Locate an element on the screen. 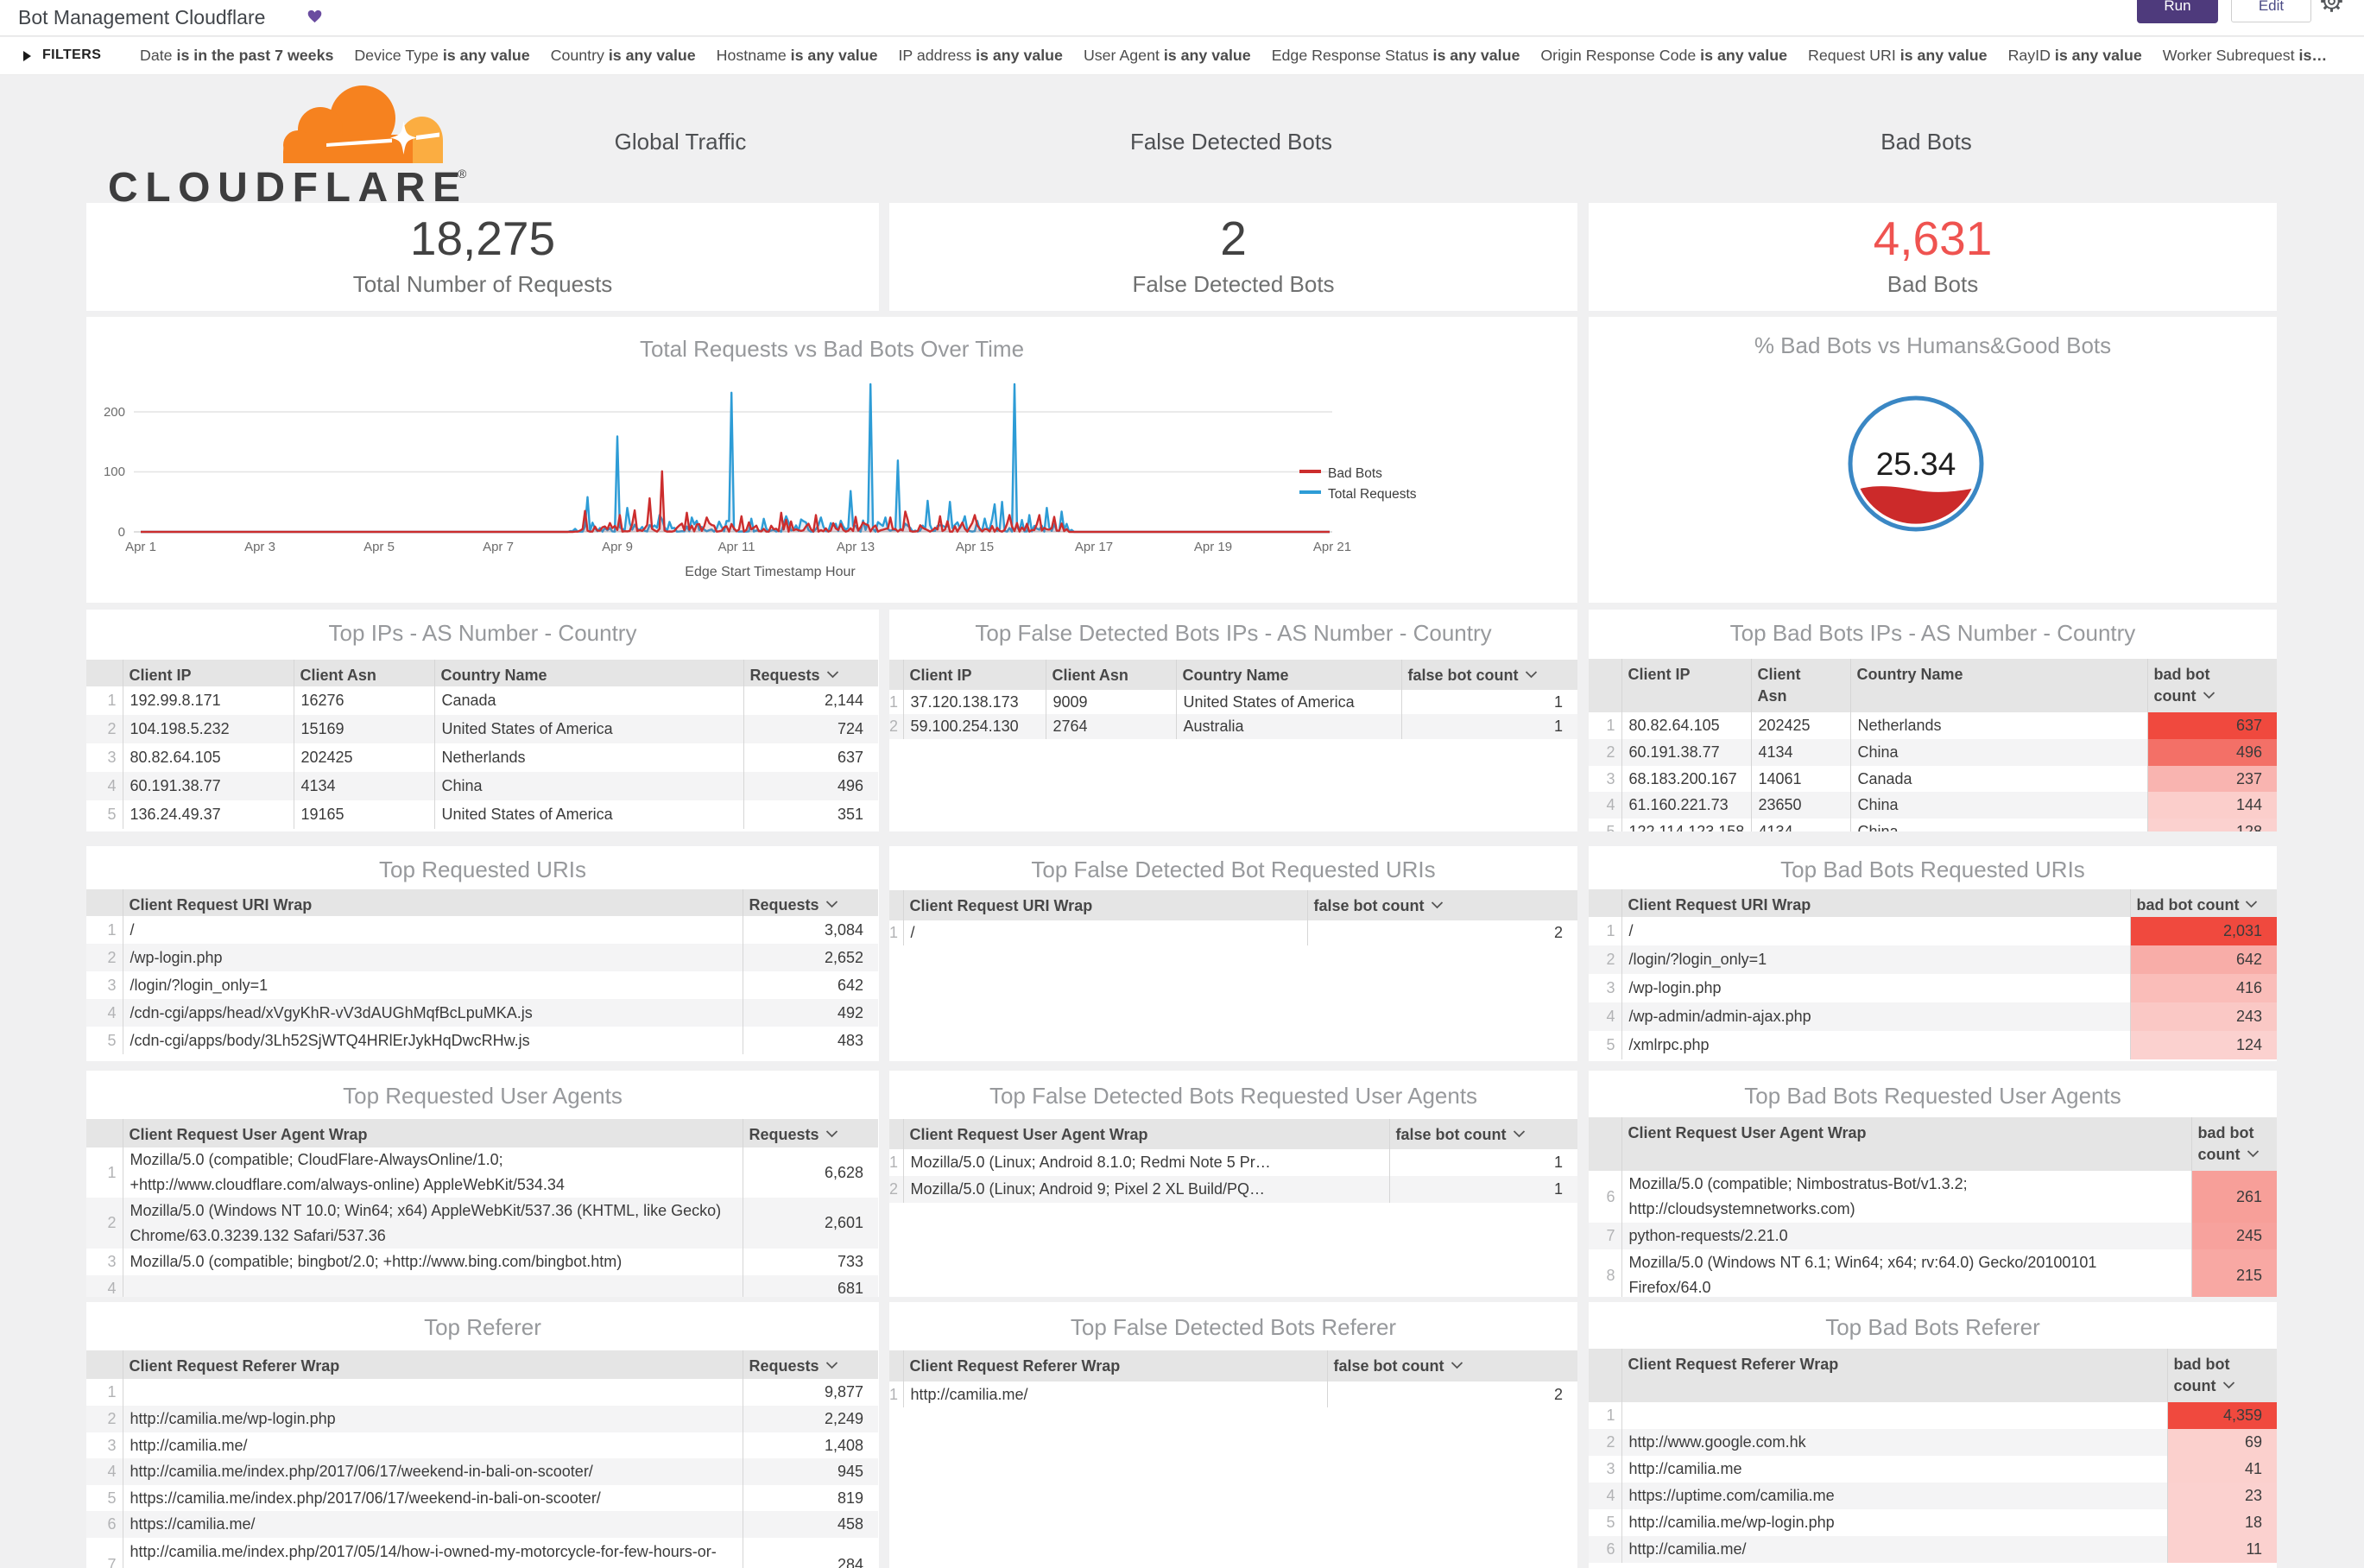 The height and width of the screenshot is (1568, 2364). svg-text: Apr 9 is located at coordinates (617, 547).